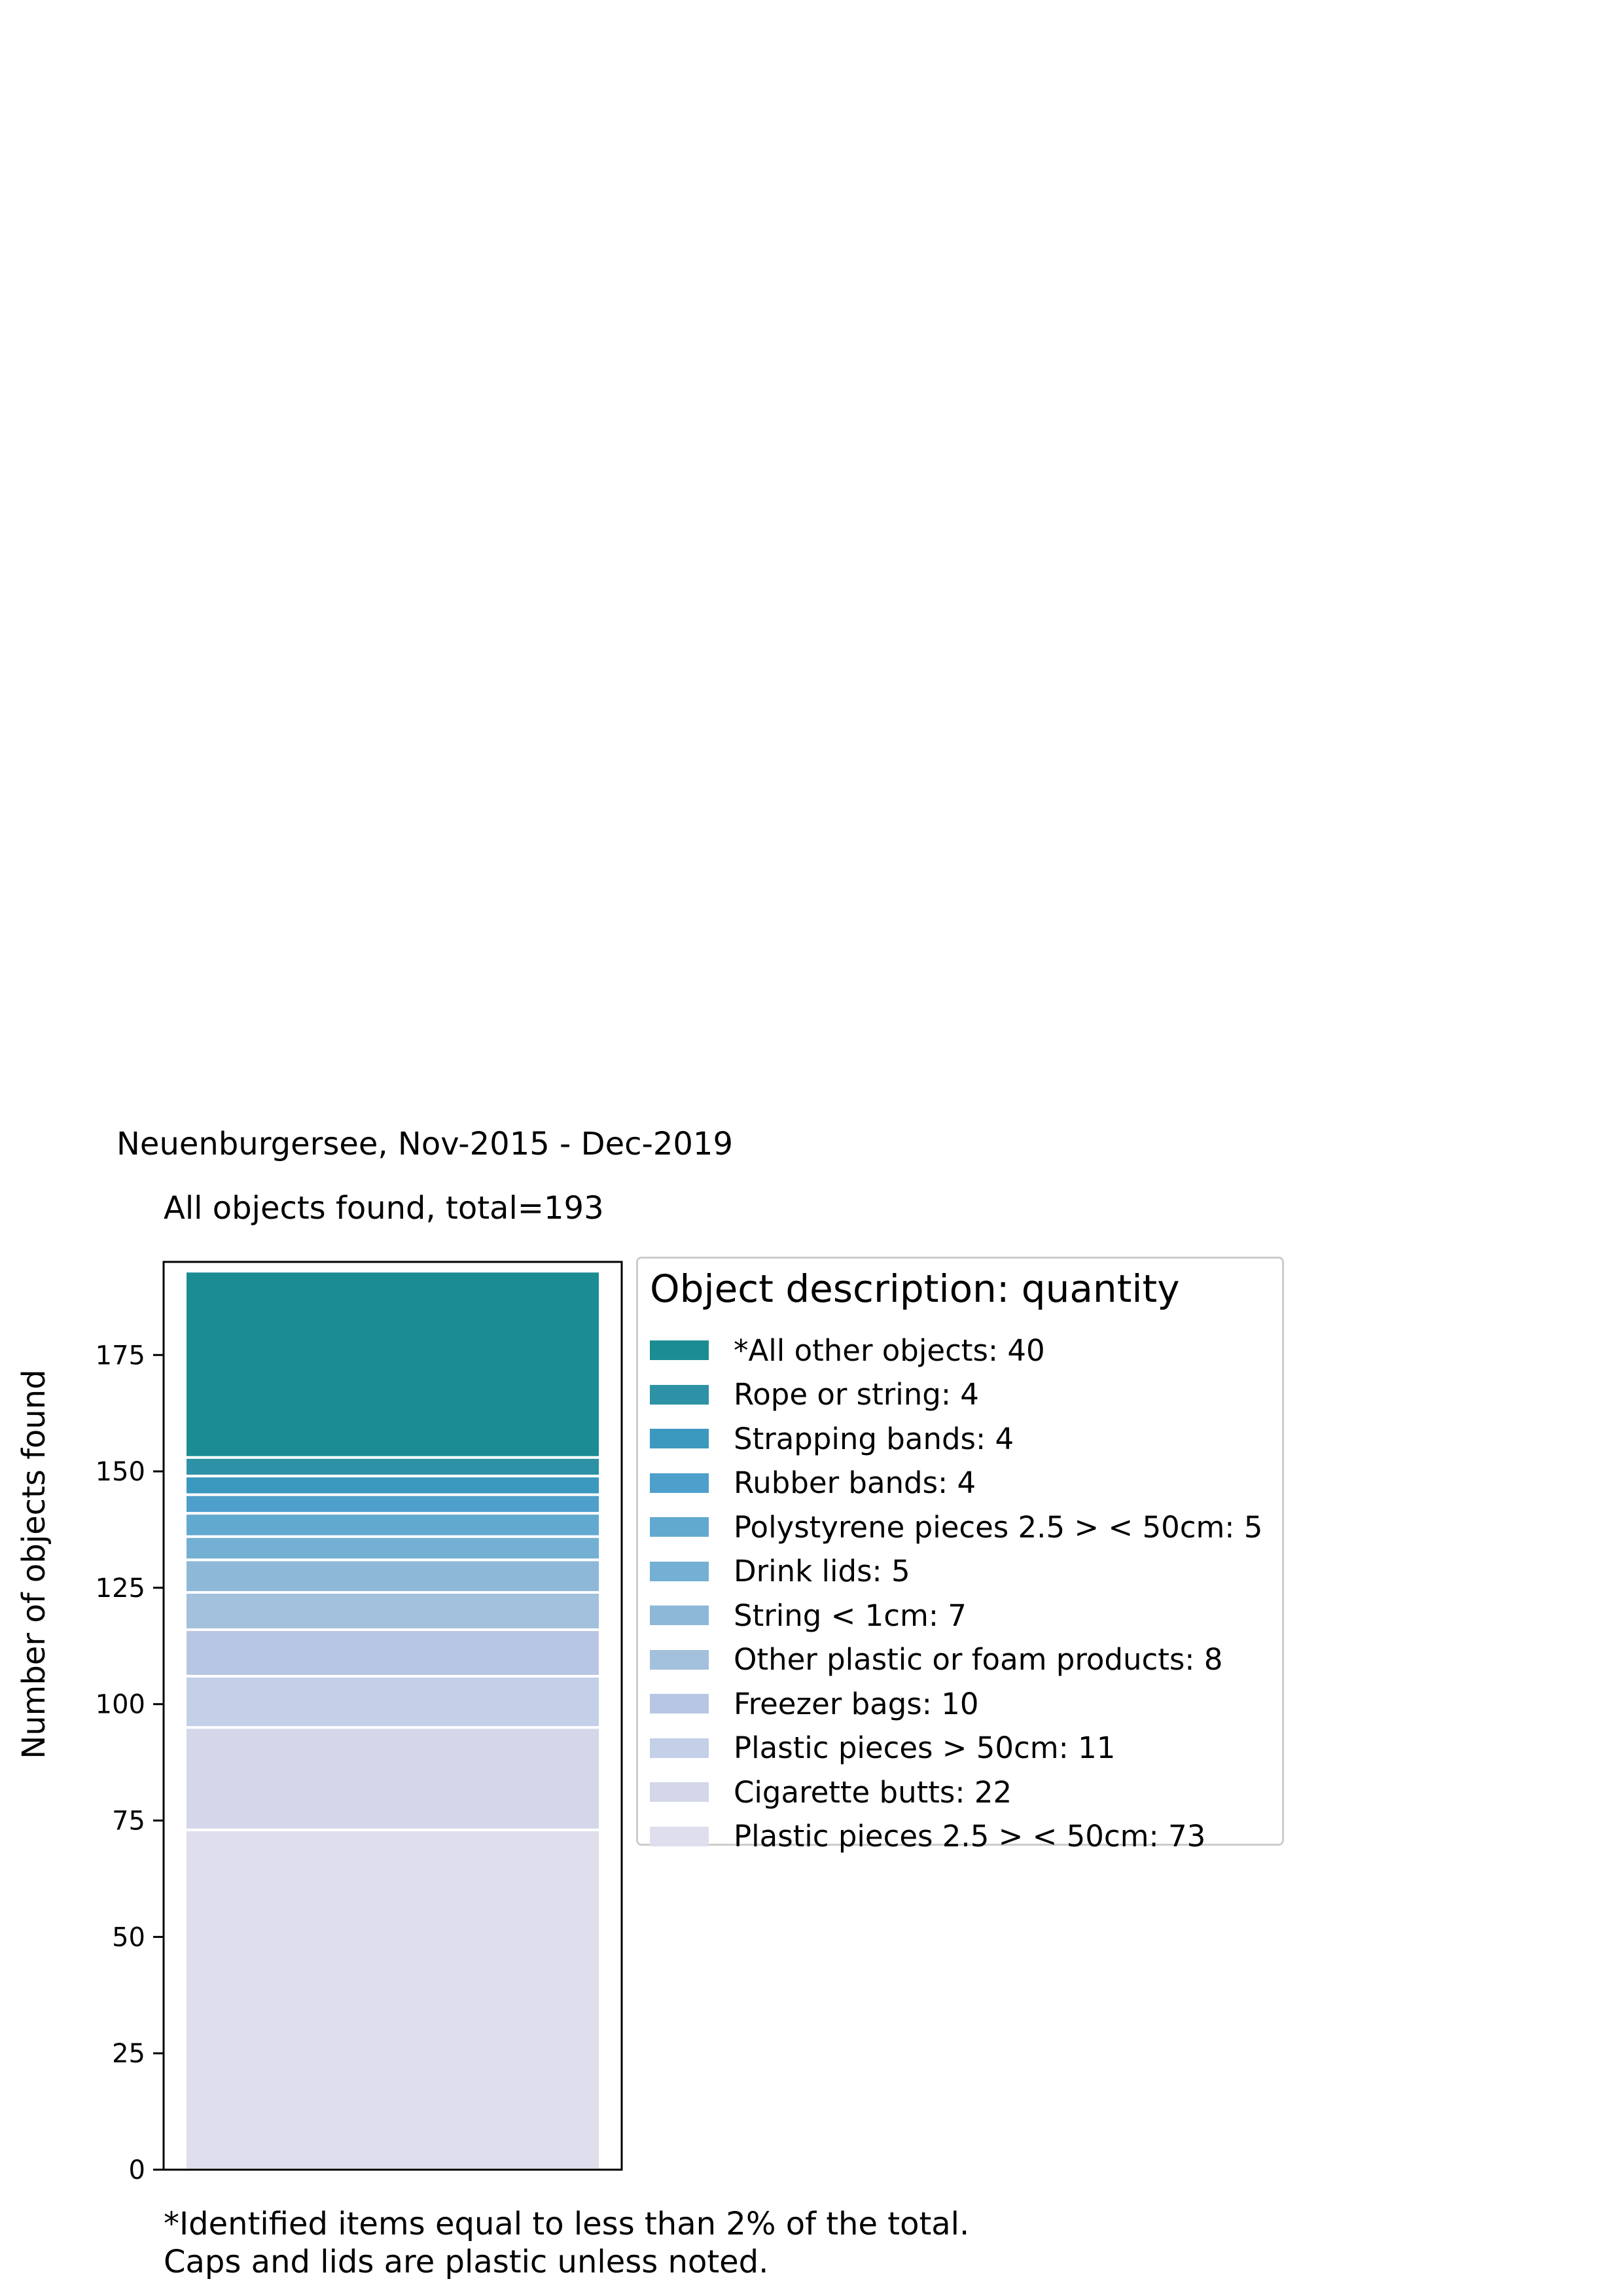 This screenshot has width=1623, height=2296. I want to click on legend-label-9: Plastic pieces > 50cm: 11, so click(925, 1748).